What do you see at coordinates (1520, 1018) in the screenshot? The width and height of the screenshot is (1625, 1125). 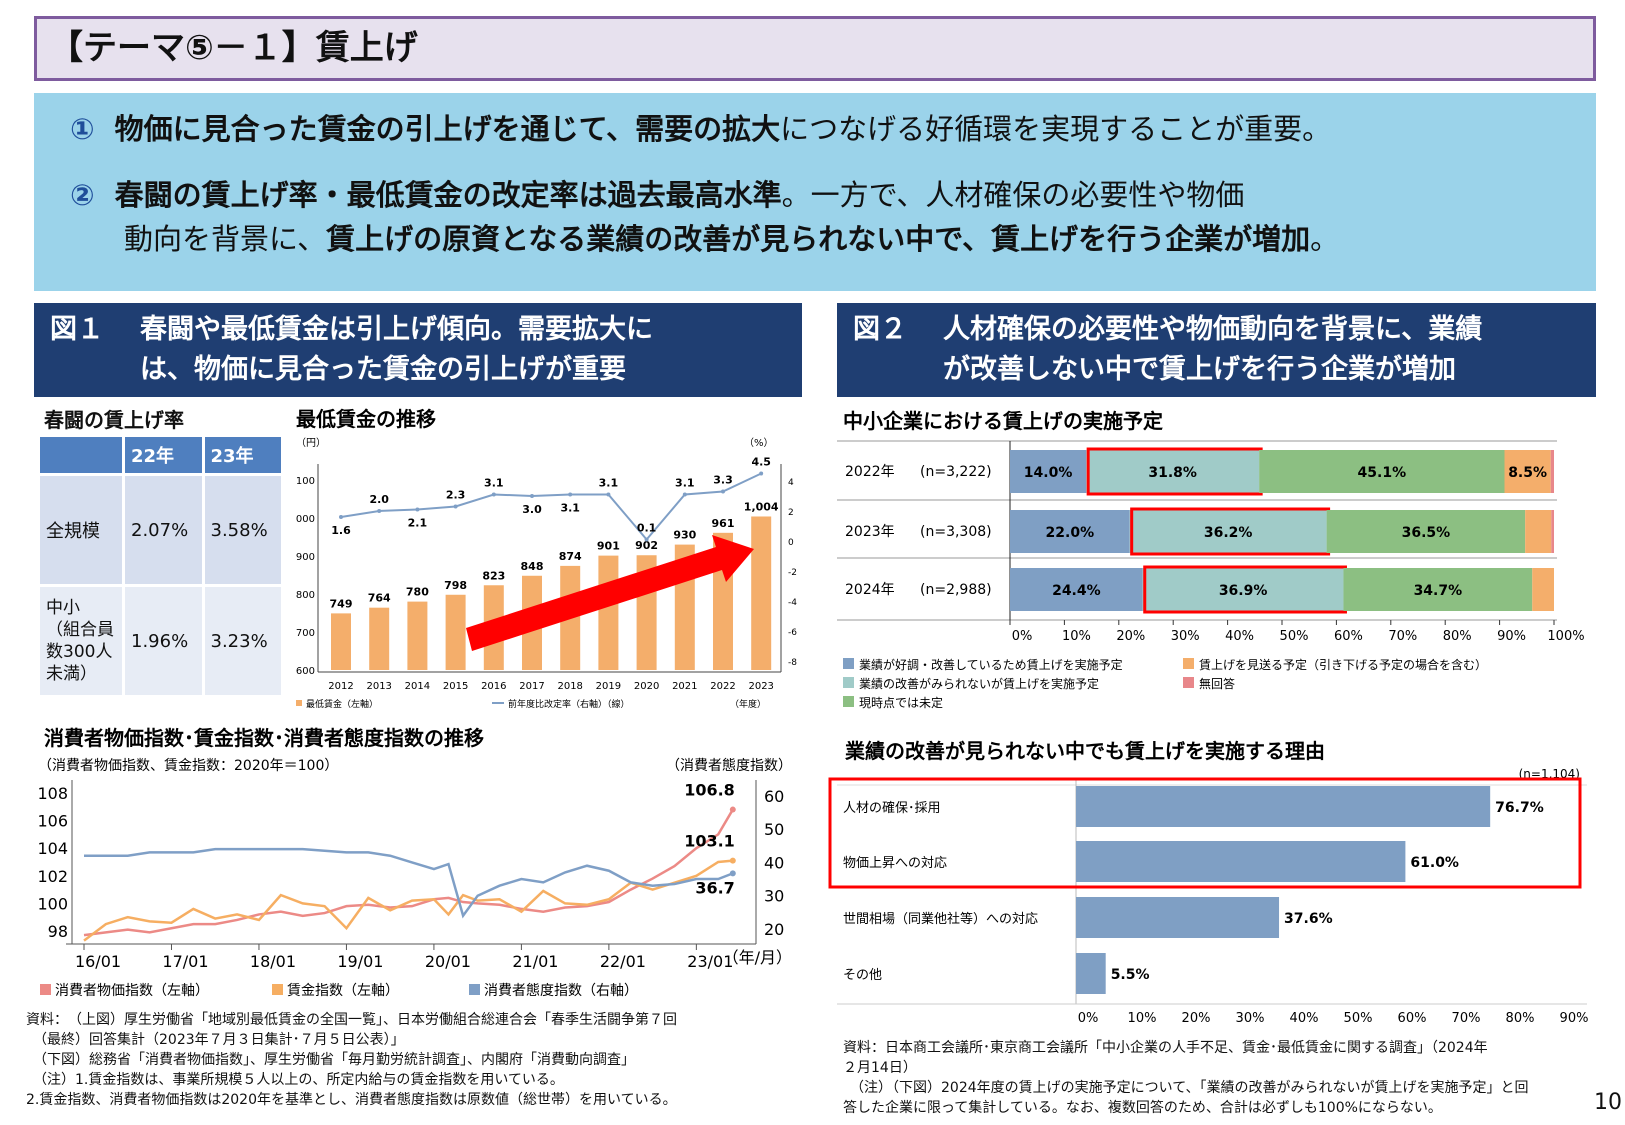 I see `x-tick-label: 80%` at bounding box center [1520, 1018].